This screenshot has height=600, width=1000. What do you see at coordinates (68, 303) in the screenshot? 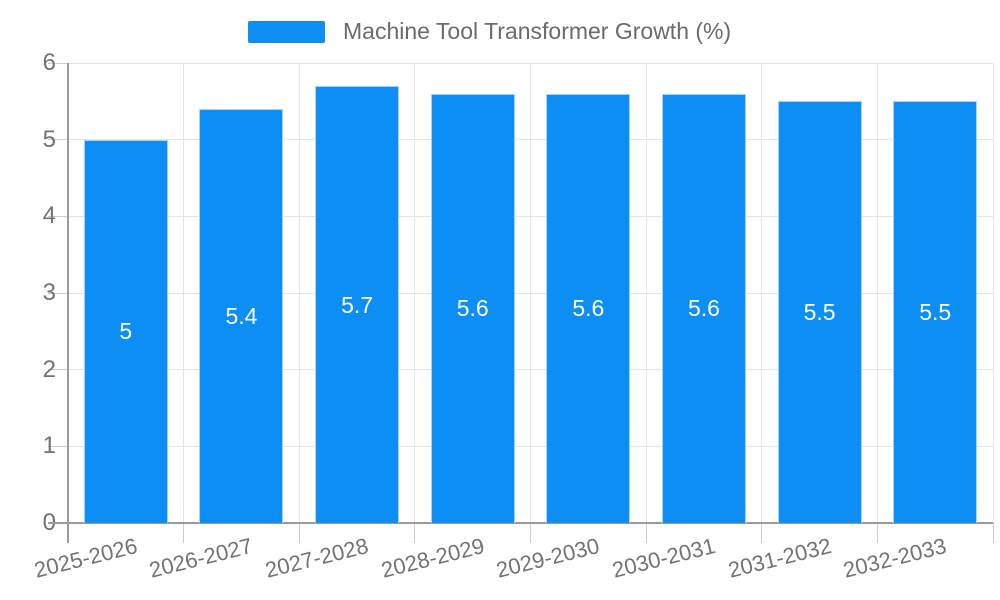
I see `y-axis-line` at bounding box center [68, 303].